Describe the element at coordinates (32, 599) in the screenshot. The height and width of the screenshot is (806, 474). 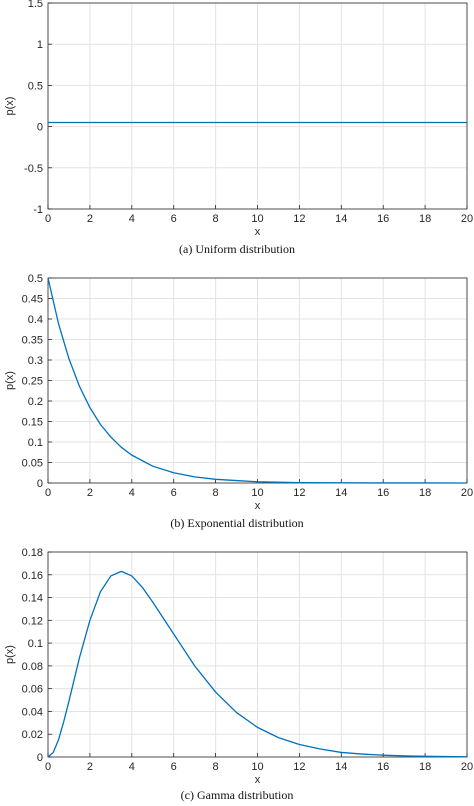
I see `gamma-ytick-label: 0.14` at that location.